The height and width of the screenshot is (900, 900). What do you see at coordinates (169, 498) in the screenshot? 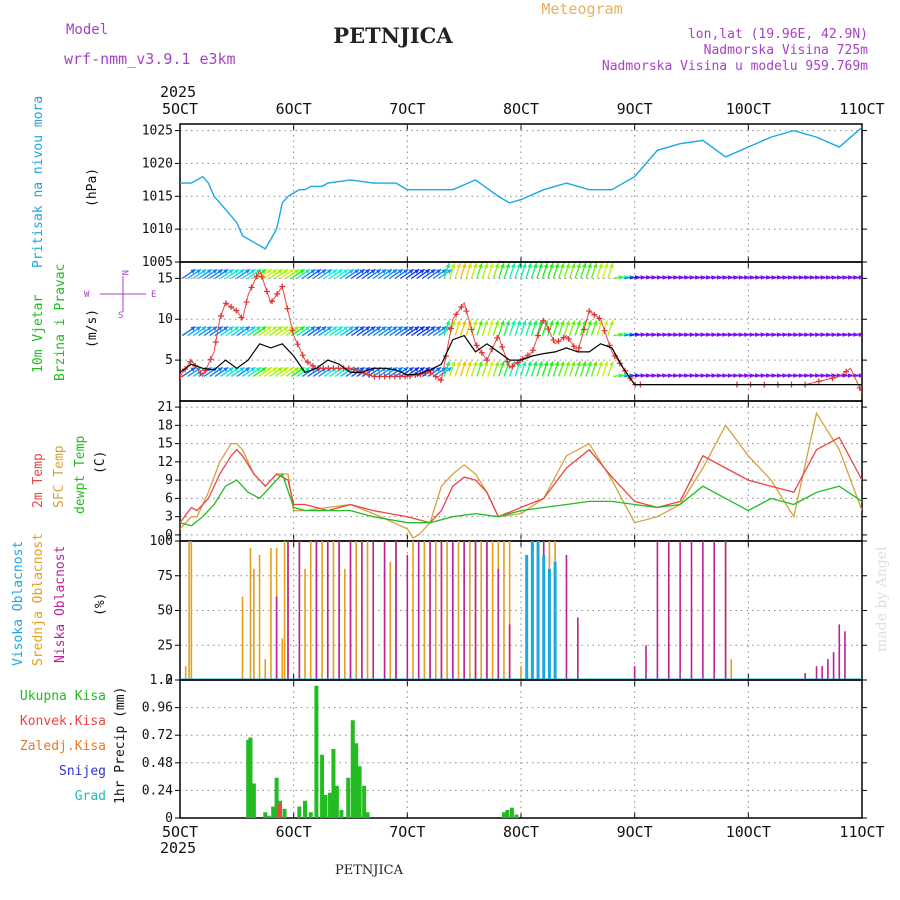
I see `temp-tick-label: 6` at bounding box center [169, 498].